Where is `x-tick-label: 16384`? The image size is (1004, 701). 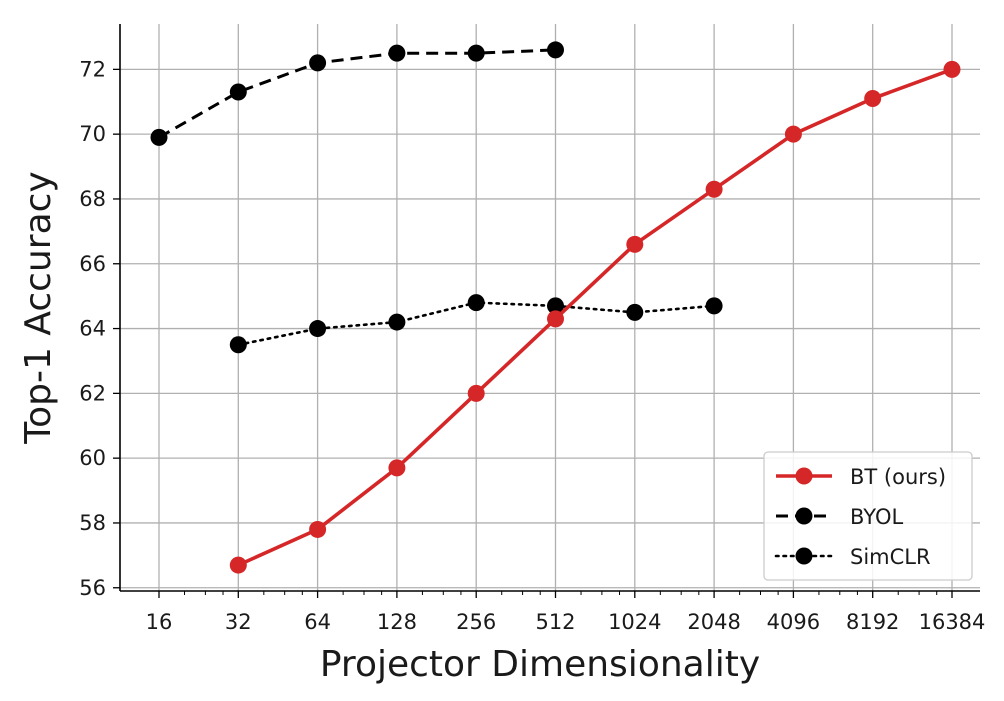 x-tick-label: 16384 is located at coordinates (952, 622).